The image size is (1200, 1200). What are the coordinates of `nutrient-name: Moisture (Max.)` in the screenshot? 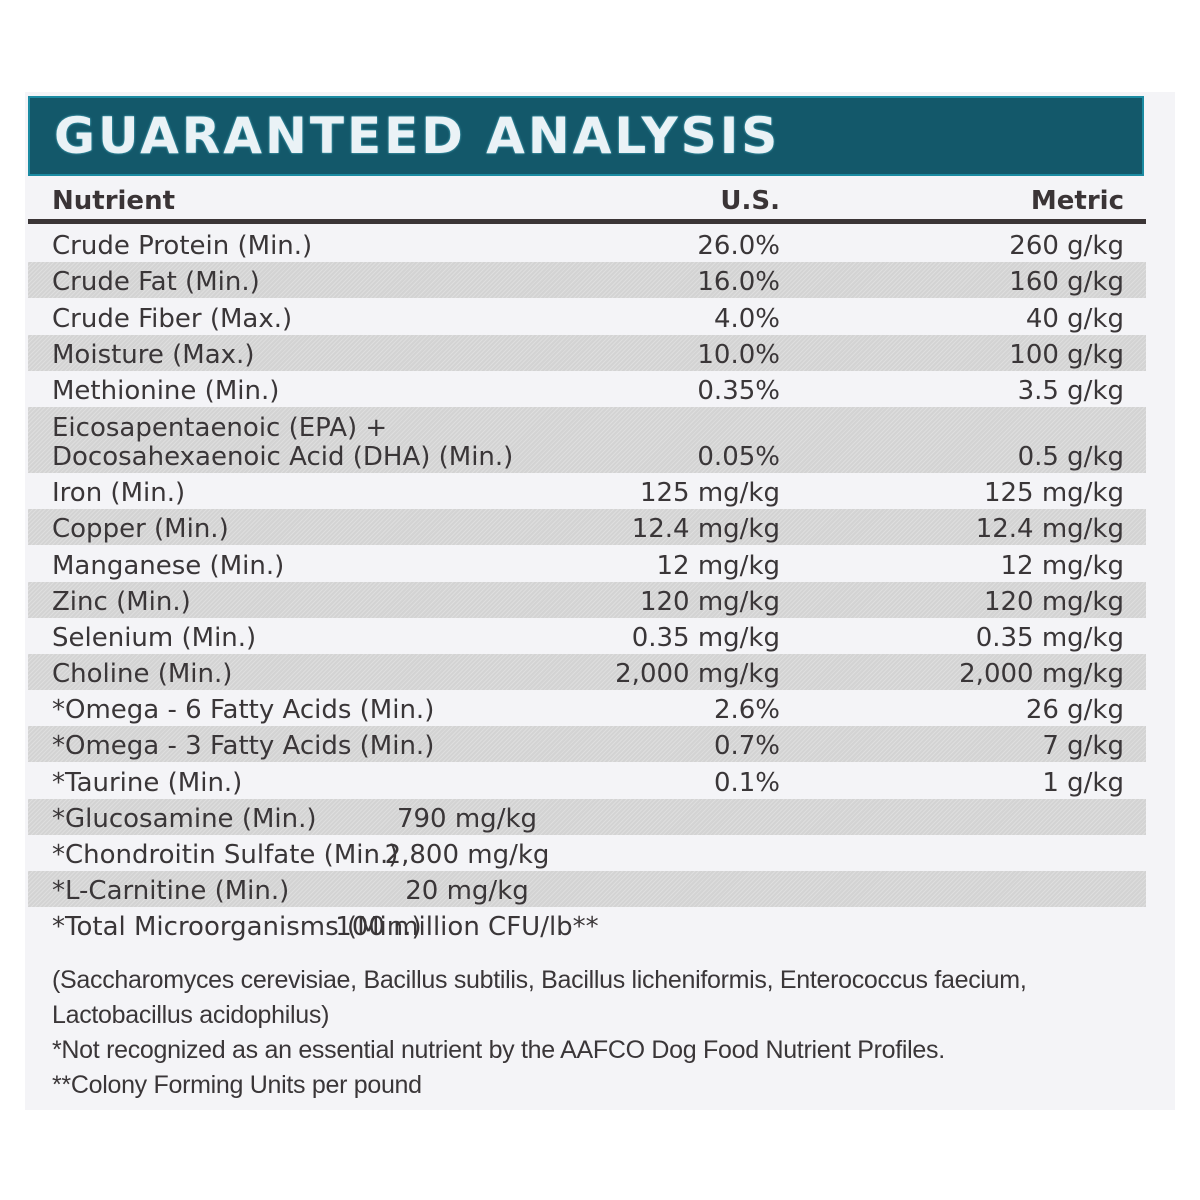 It's located at (153, 354).